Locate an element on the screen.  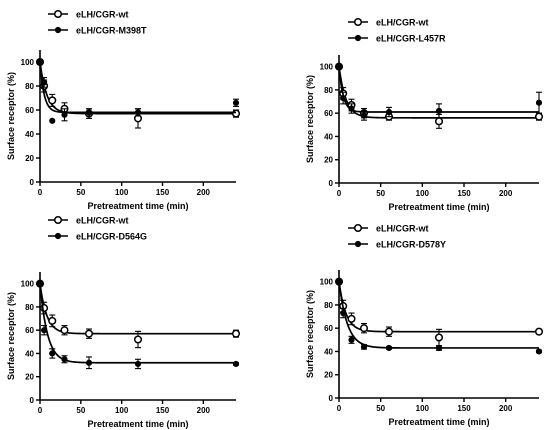
legend-entry: eLH/CGR-M398T is located at coordinates (97, 31).